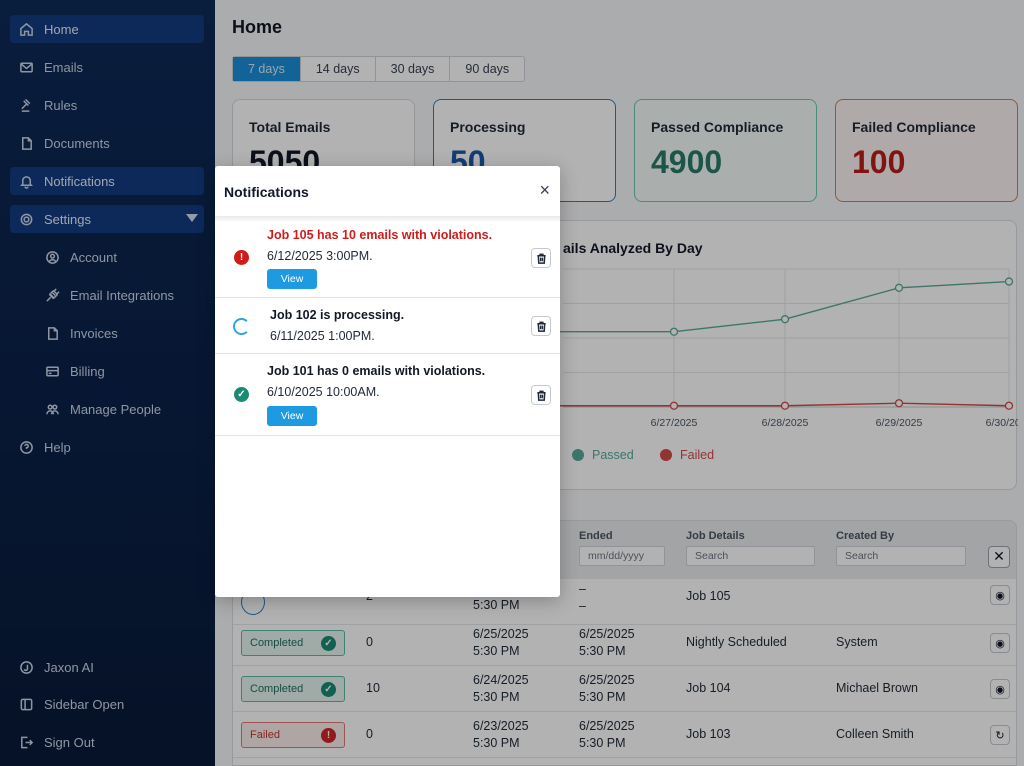  I want to click on started-time: 5:30 PM, so click(496, 605).